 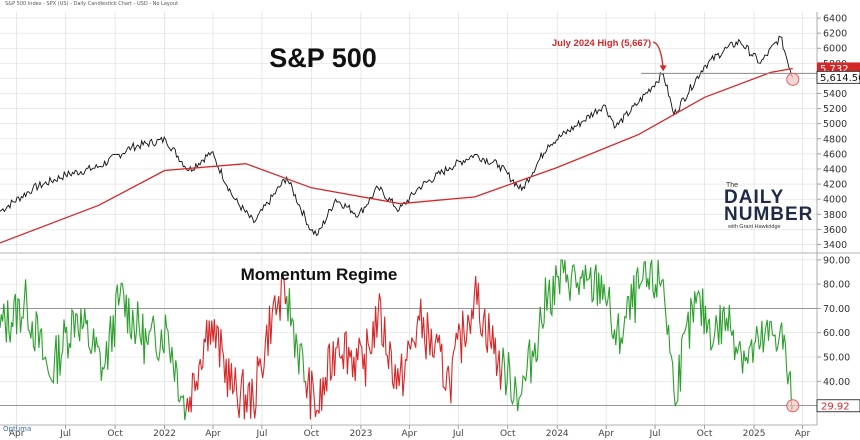 I want to click on y-tick-label: 5000, so click(x=835, y=124).